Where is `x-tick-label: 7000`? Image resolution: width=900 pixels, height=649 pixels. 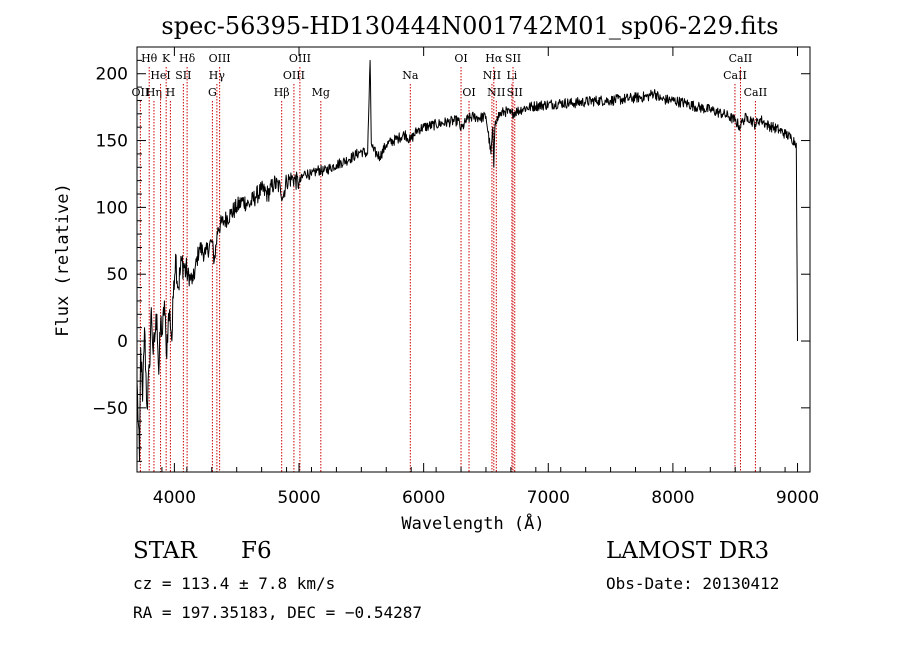 x-tick-label: 7000 is located at coordinates (548, 498).